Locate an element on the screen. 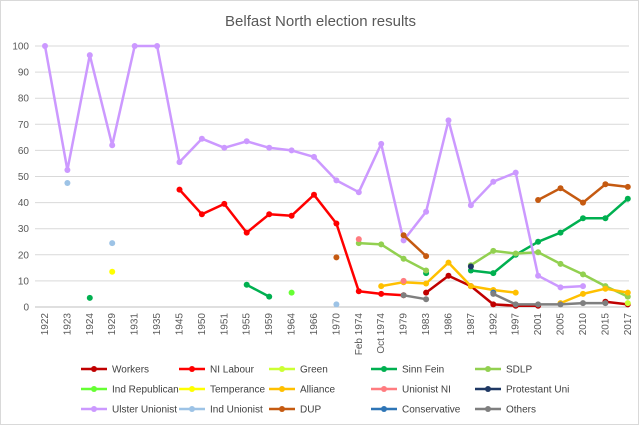  legend-label: Others is located at coordinates (521, 410).